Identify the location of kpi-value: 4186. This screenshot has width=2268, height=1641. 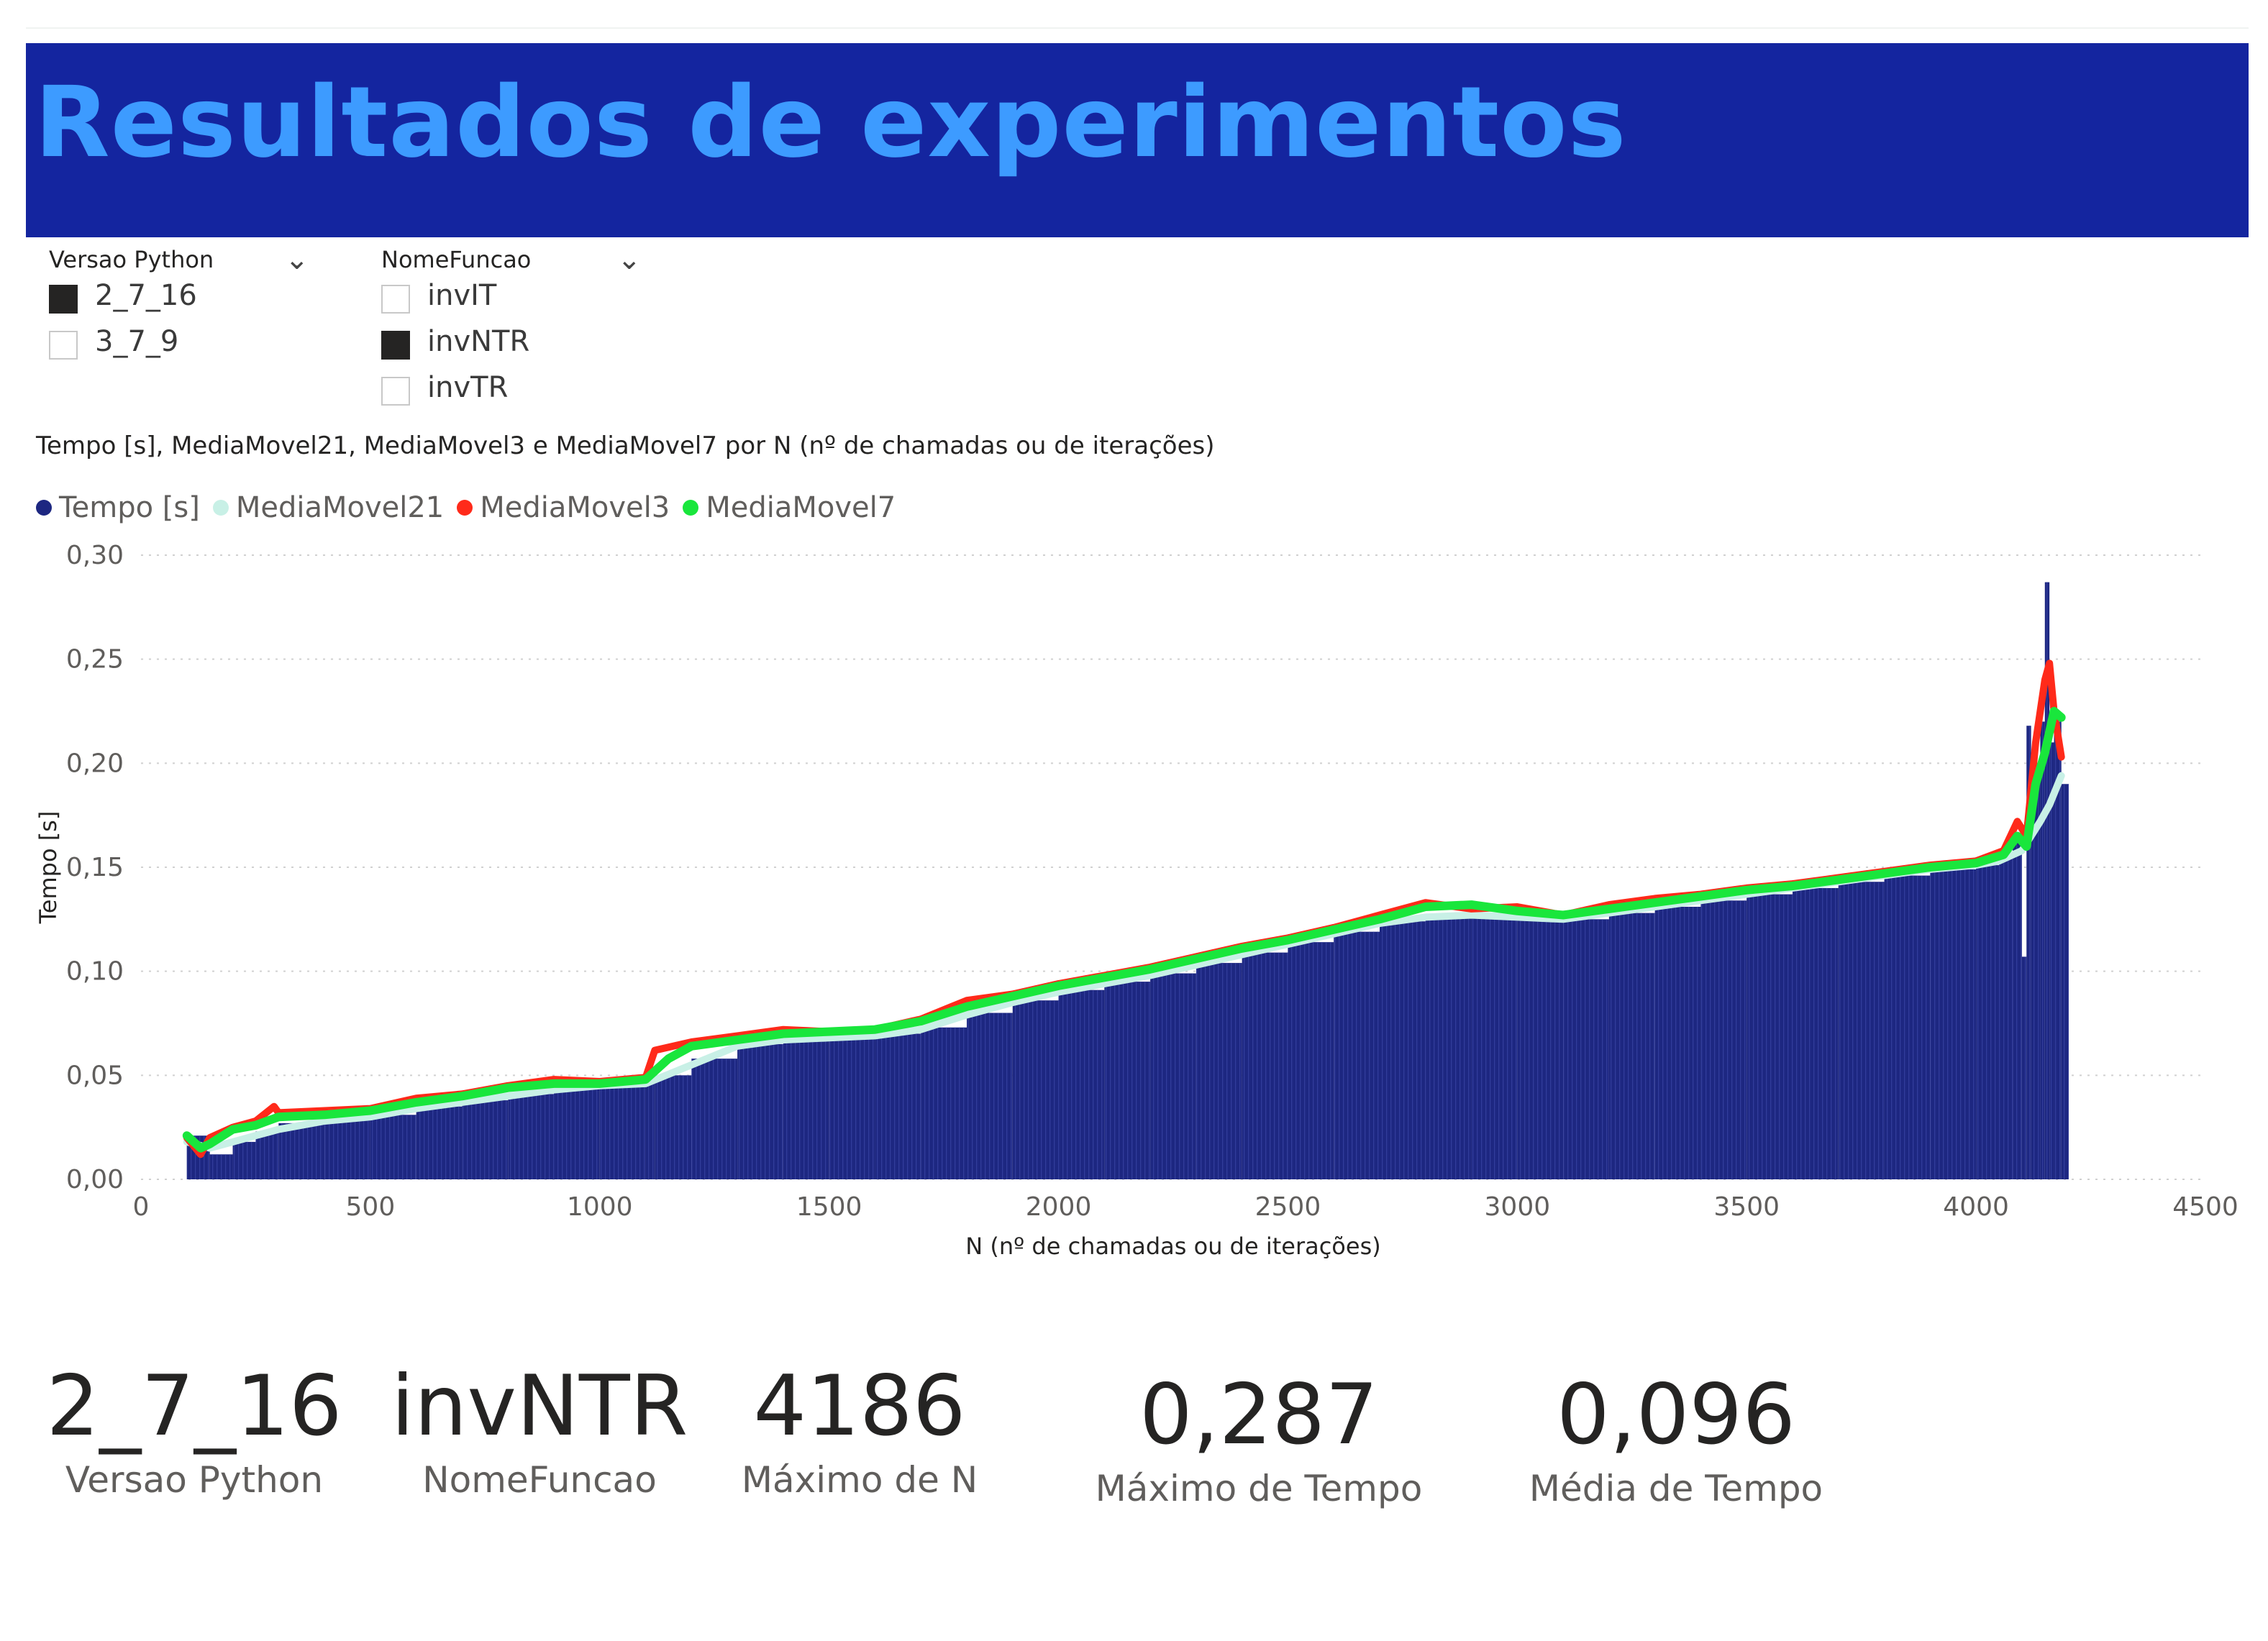
(860, 1406).